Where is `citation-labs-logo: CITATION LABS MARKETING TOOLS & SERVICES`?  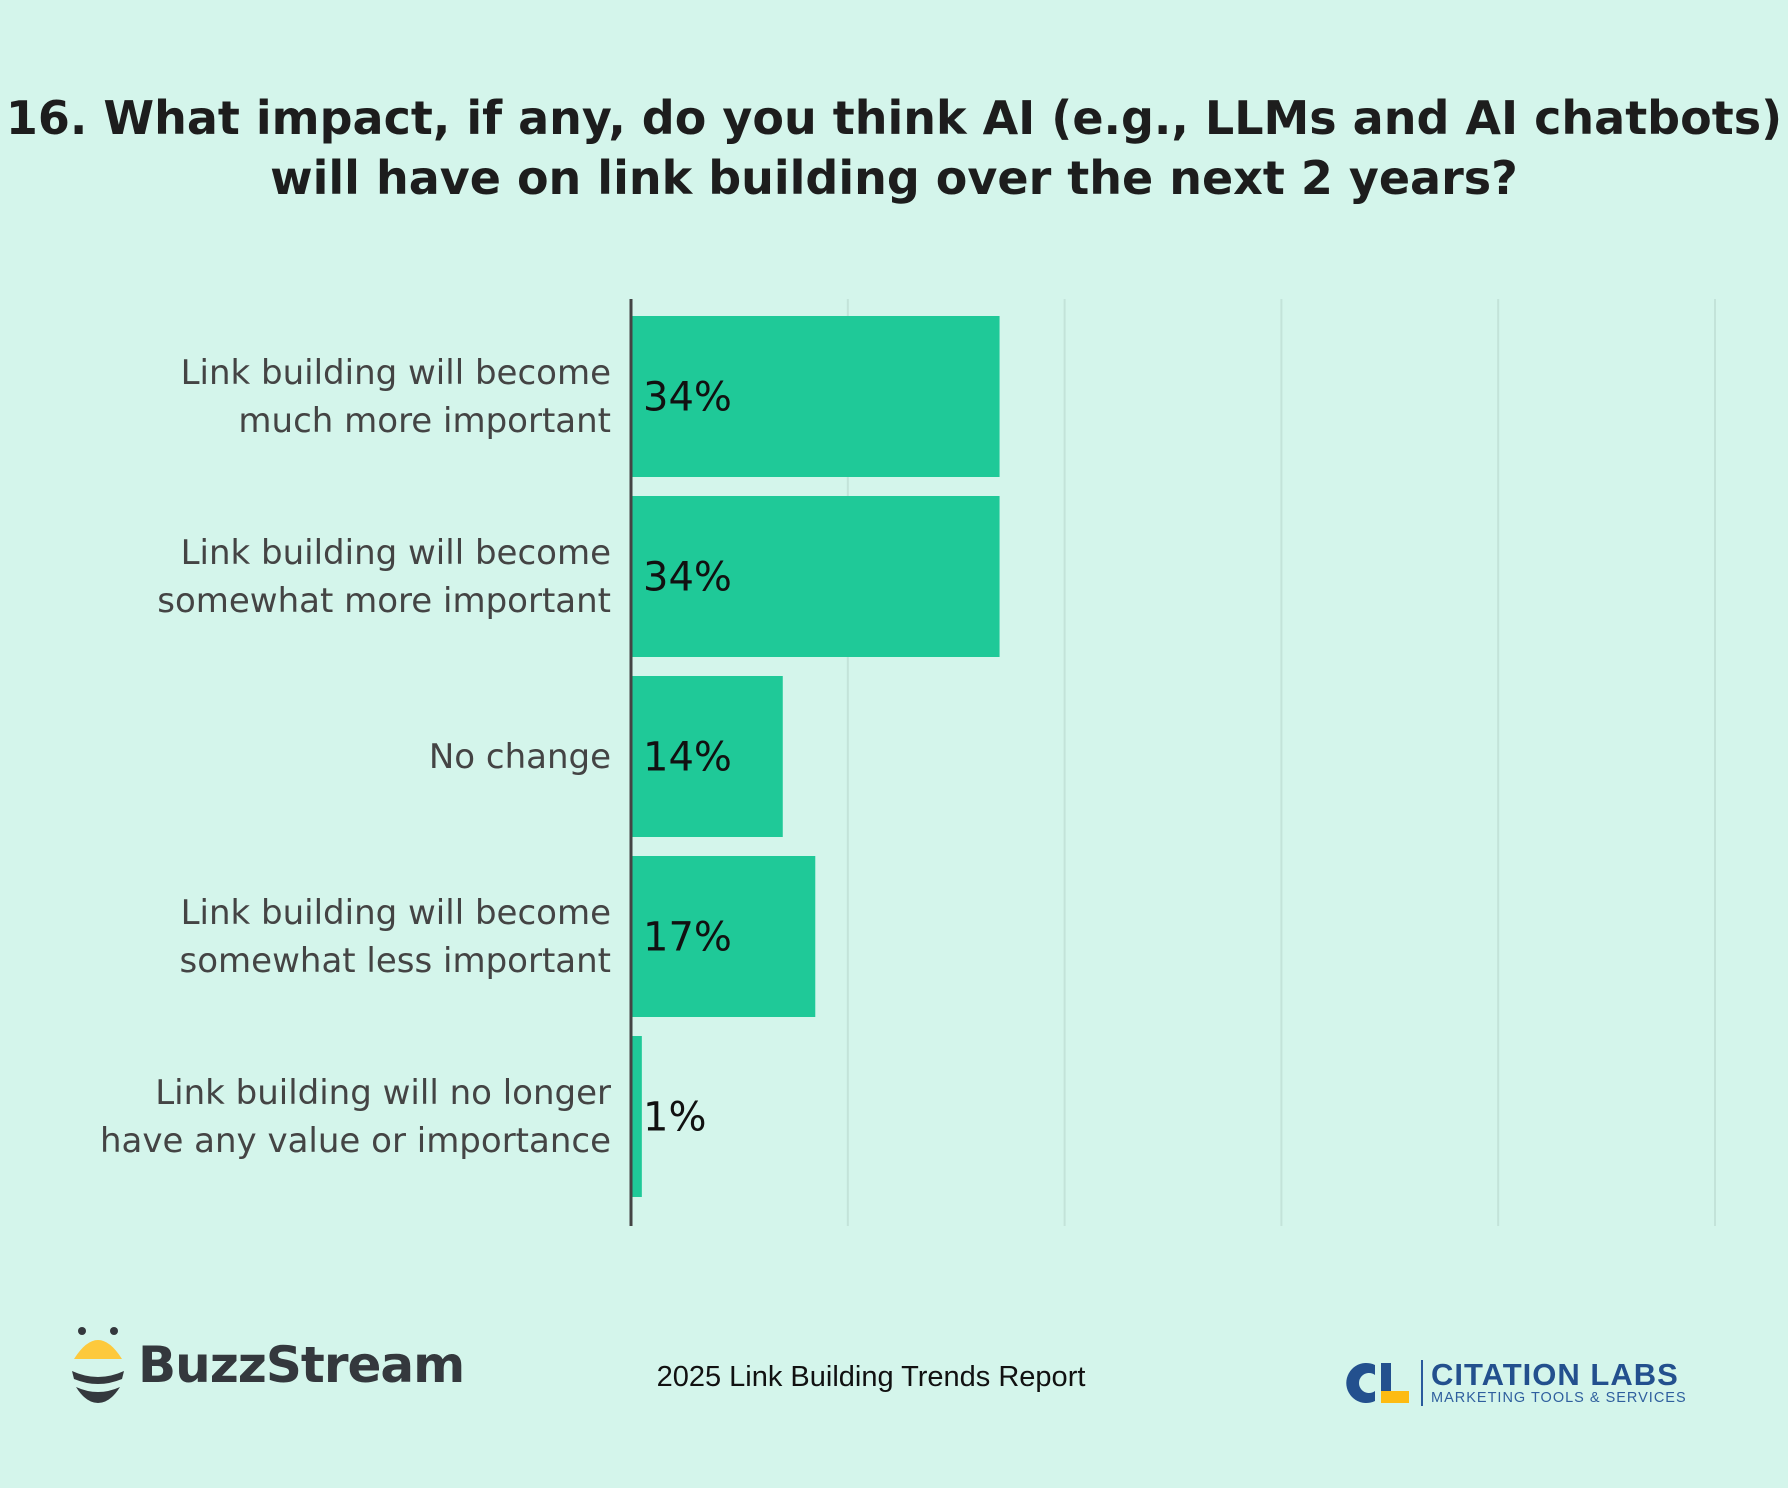
citation-labs-logo: CITATION LABS MARKETING TOOLS & SERVICES is located at coordinates (1516, 1381).